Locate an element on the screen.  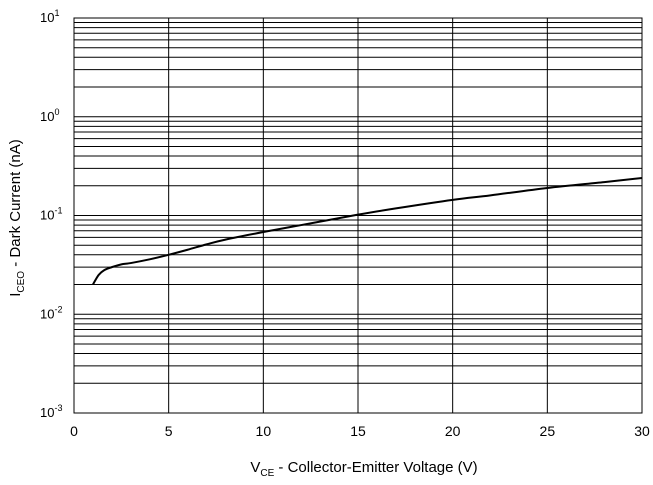
y-tick-label: 10⁰ is located at coordinates (49, 115).